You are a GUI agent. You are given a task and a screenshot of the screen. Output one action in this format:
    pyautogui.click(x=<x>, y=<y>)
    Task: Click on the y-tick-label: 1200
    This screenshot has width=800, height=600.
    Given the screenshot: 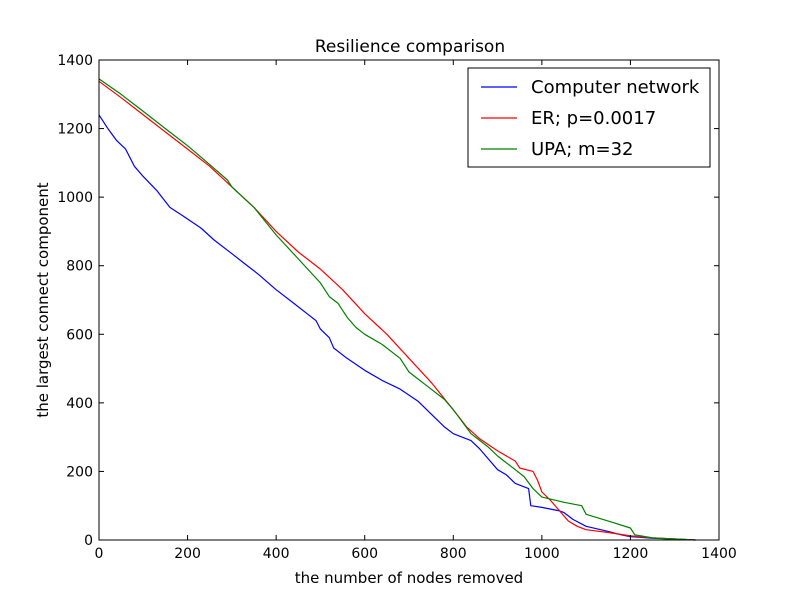 What is the action you would take?
    pyautogui.click(x=75, y=130)
    